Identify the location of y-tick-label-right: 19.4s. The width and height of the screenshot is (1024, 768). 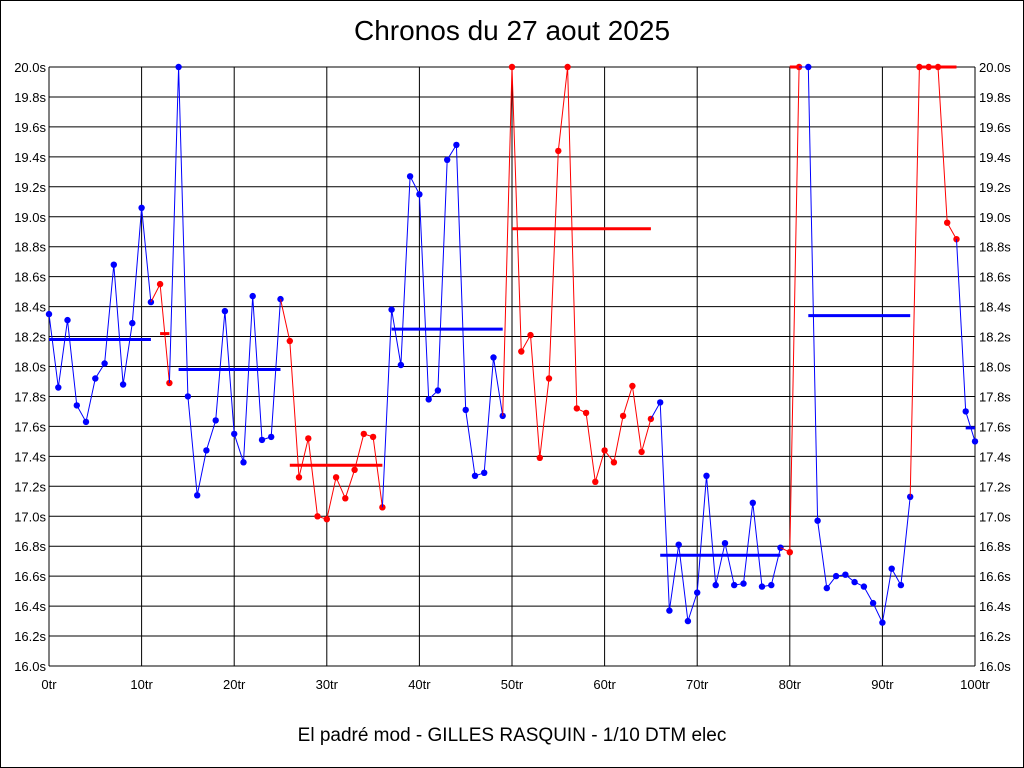
(995, 157).